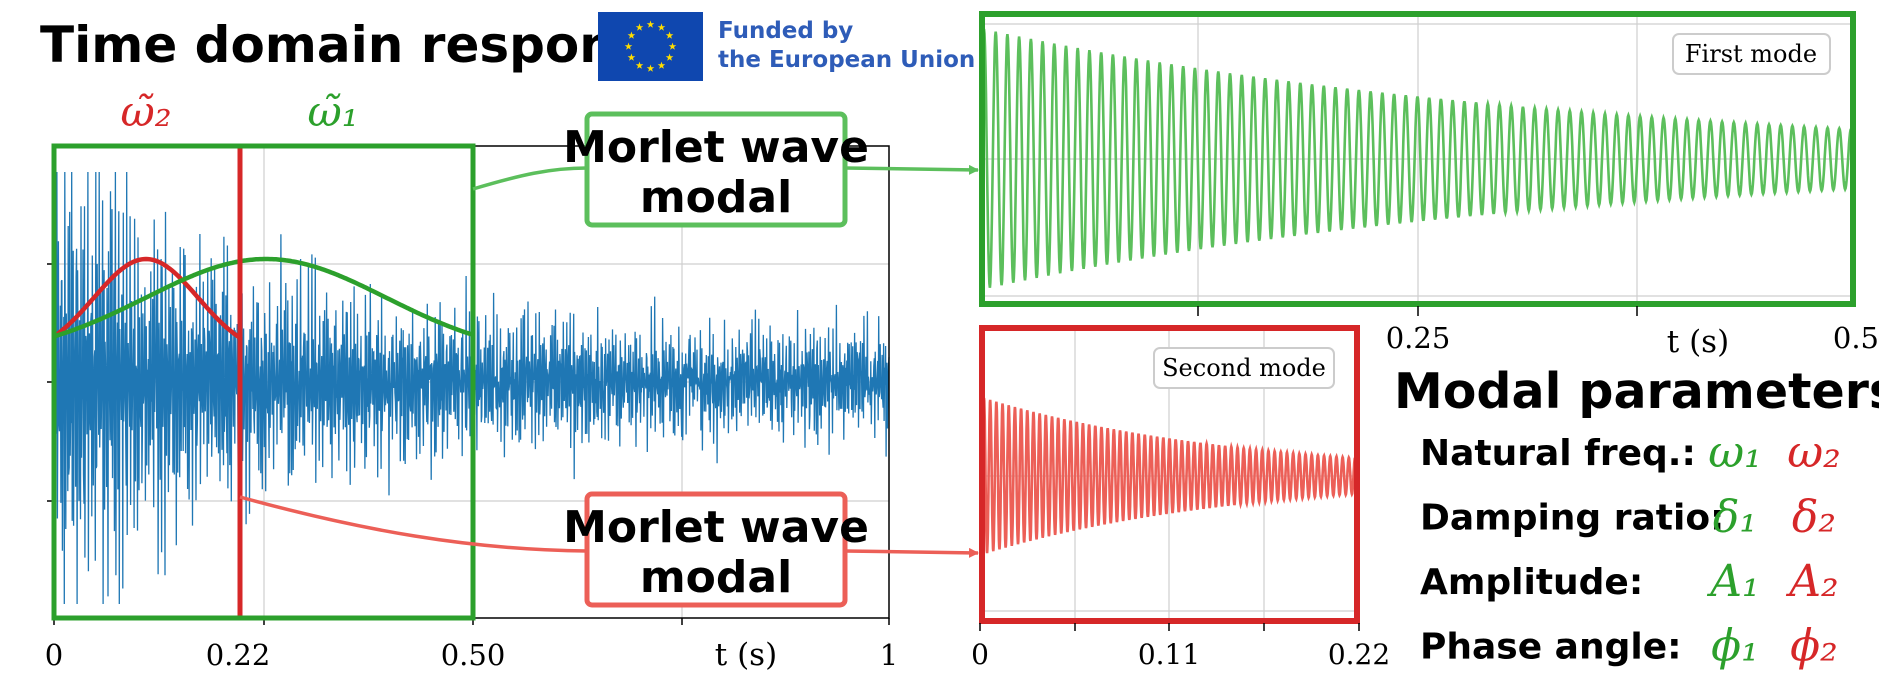 This screenshot has height=681, width=1879. I want to click on funding-line: the European Union, so click(846, 60).